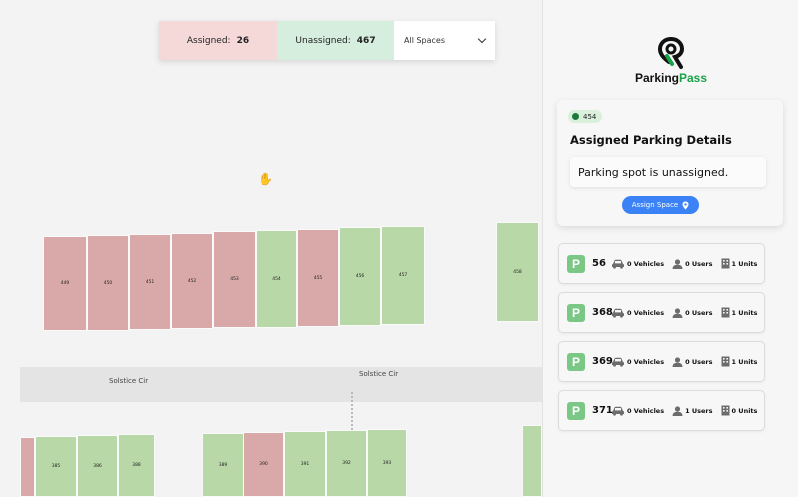 This screenshot has height=497, width=798. I want to click on unassigned-count-box: Unassigned: 467, so click(335, 40).